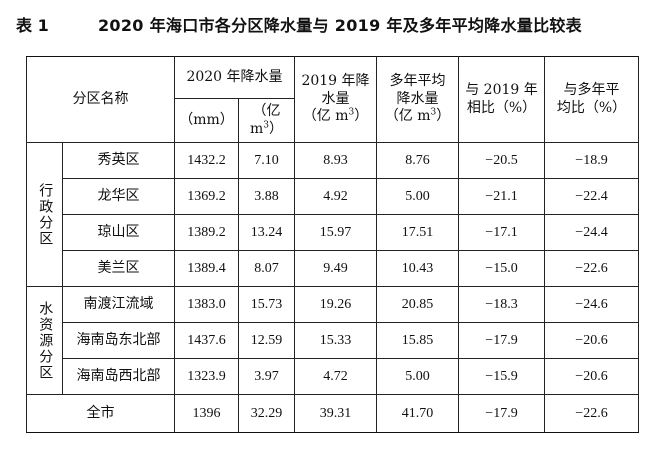  What do you see at coordinates (206, 160) in the screenshot?
I see `cell-mm: 1432.2` at bounding box center [206, 160].